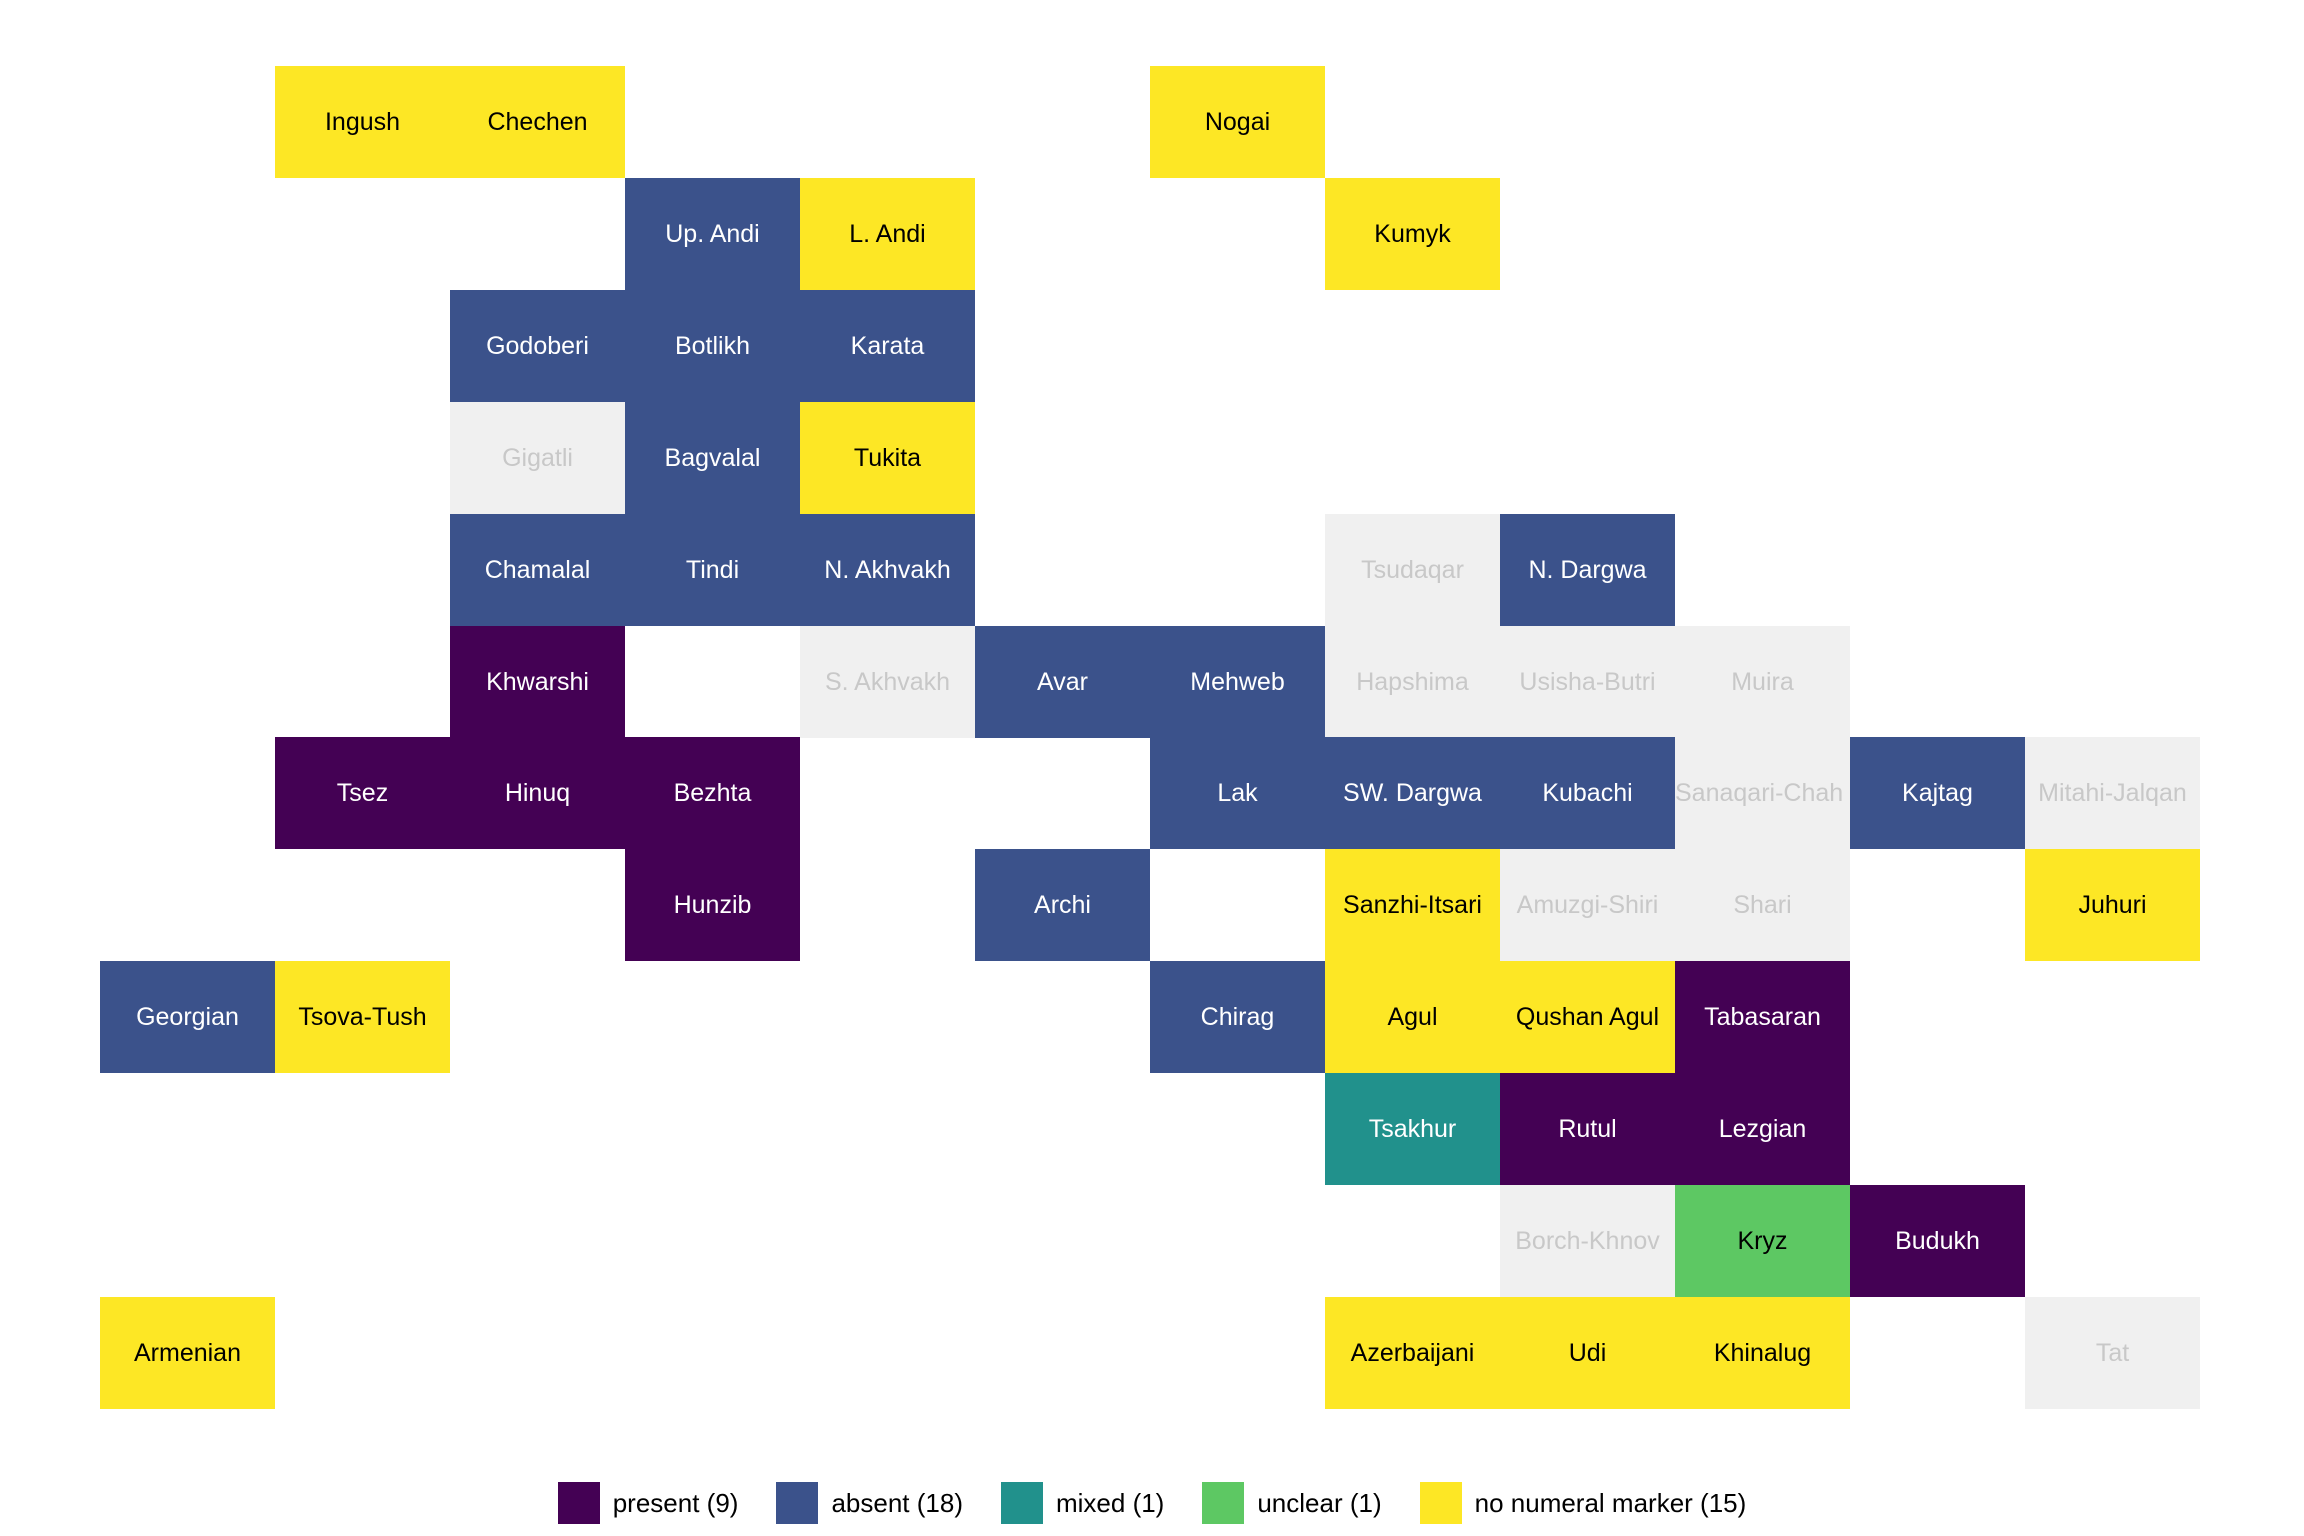 Image resolution: width=2304 pixels, height=1536 pixels. What do you see at coordinates (1237, 122) in the screenshot?
I see `tile-nogai: Nogai` at bounding box center [1237, 122].